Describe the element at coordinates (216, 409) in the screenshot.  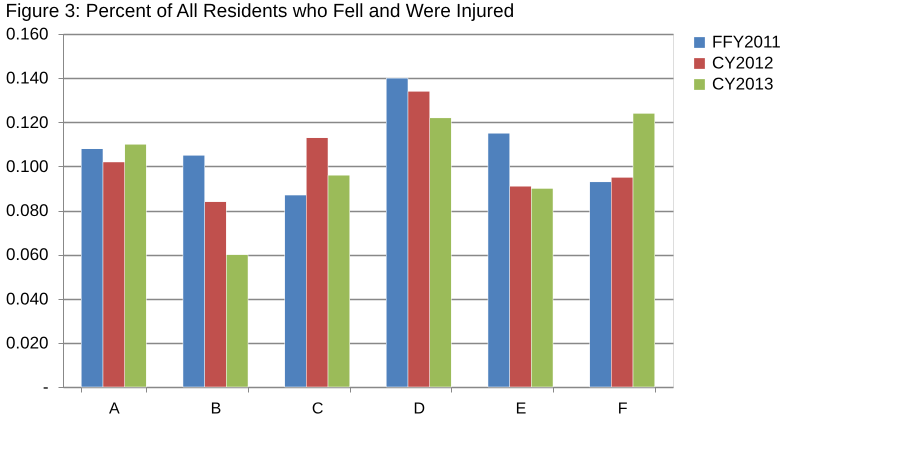
I see `x-tick-label: B` at that location.